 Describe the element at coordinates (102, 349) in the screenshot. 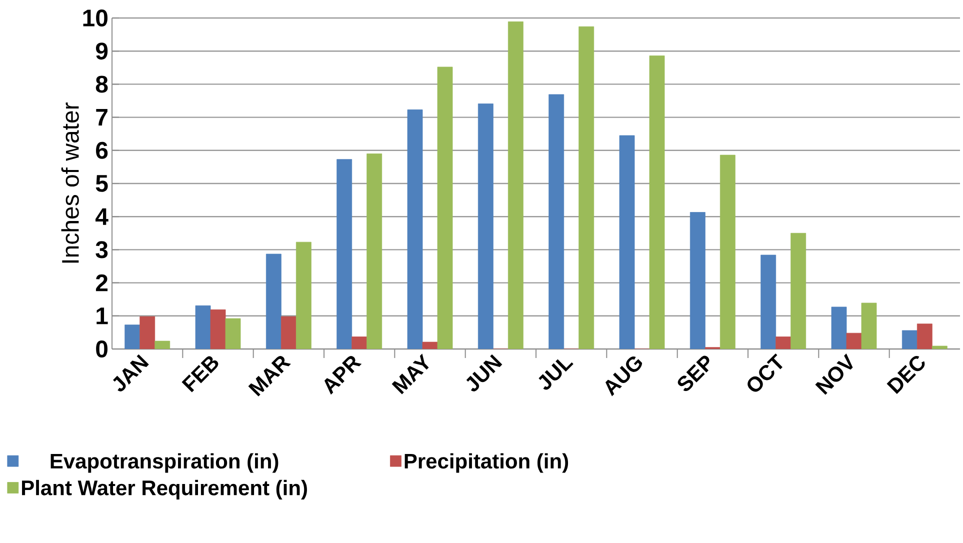

I see `y-tick-label: 0` at that location.